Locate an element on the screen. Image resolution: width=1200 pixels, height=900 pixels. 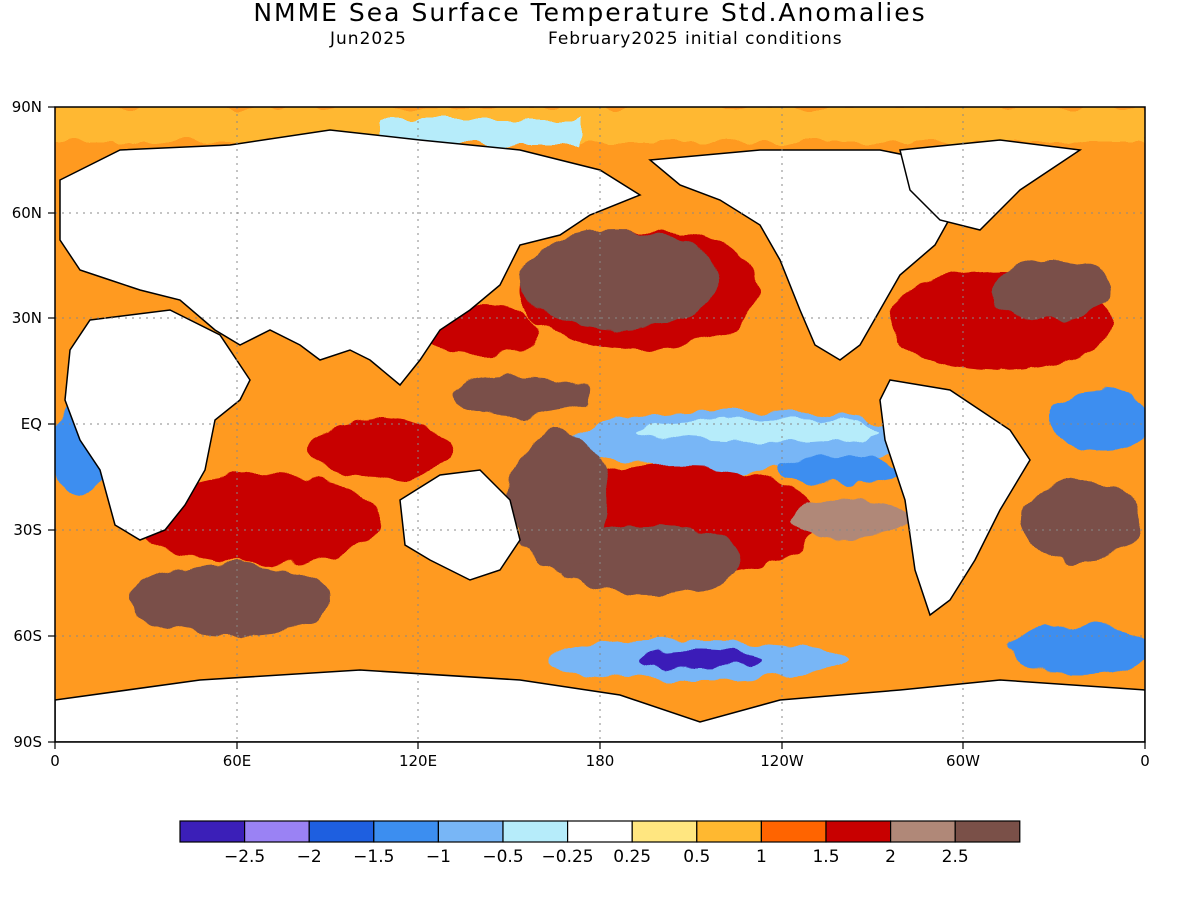
lon-label: 180 is located at coordinates (600, 761).